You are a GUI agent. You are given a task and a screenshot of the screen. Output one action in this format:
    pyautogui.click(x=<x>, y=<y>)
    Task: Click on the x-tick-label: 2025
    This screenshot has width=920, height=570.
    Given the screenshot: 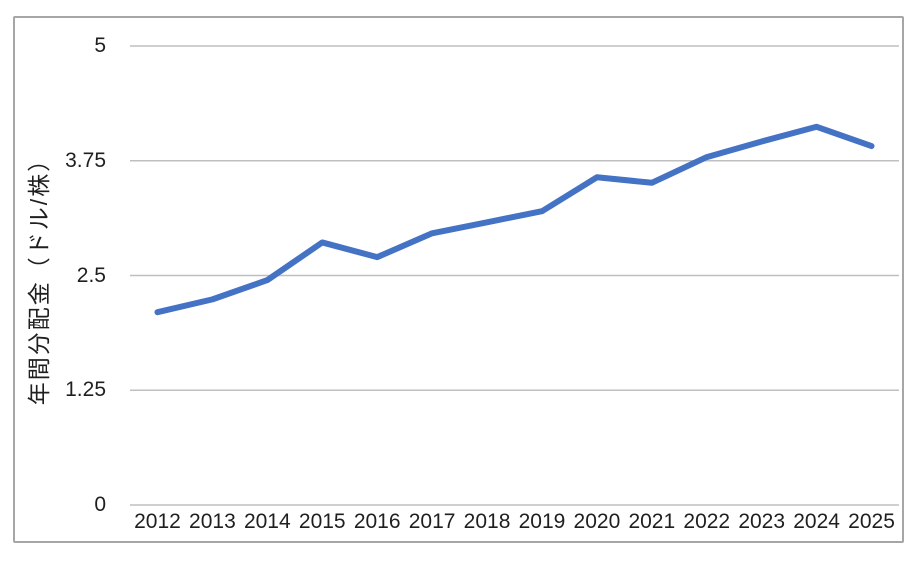 What is the action you would take?
    pyautogui.click(x=871, y=521)
    